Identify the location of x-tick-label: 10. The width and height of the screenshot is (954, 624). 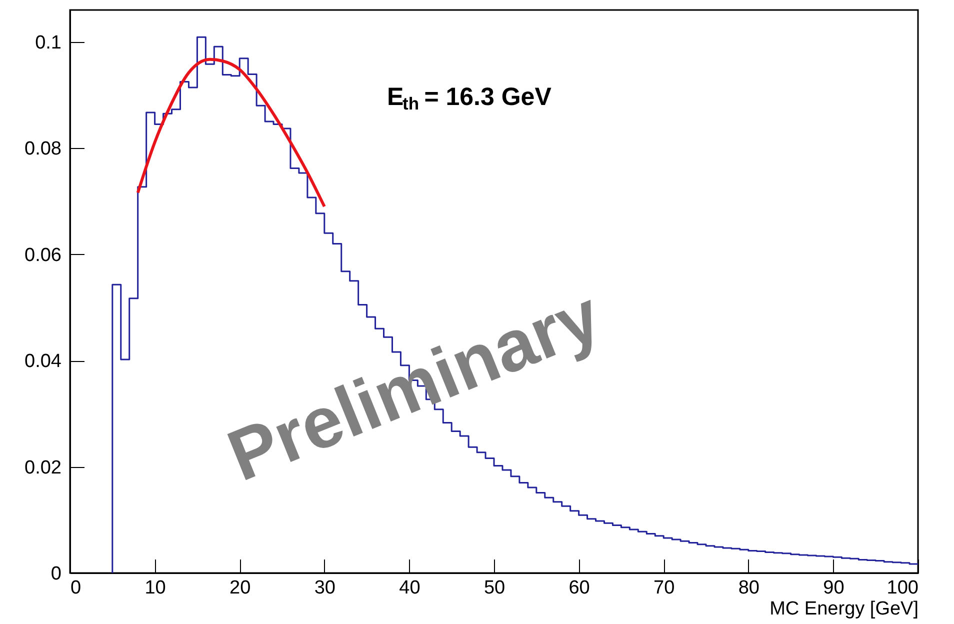
(155, 588).